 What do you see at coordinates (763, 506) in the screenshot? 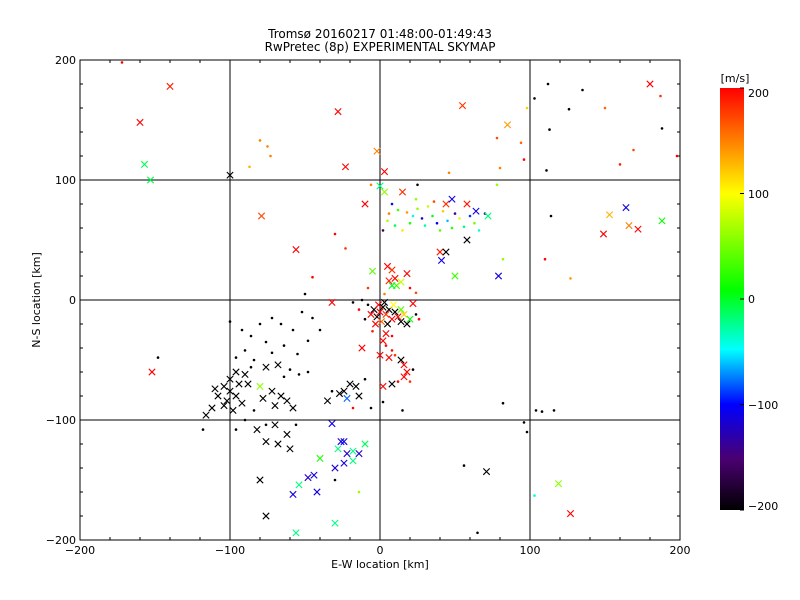
I see `colorbar-tick-label: −200` at bounding box center [763, 506].